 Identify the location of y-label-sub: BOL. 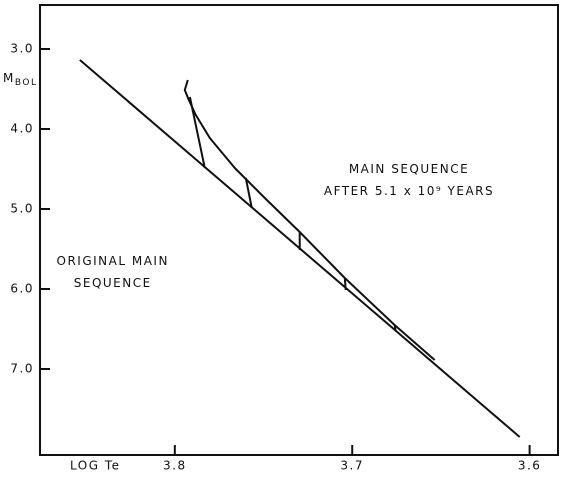
(26, 83).